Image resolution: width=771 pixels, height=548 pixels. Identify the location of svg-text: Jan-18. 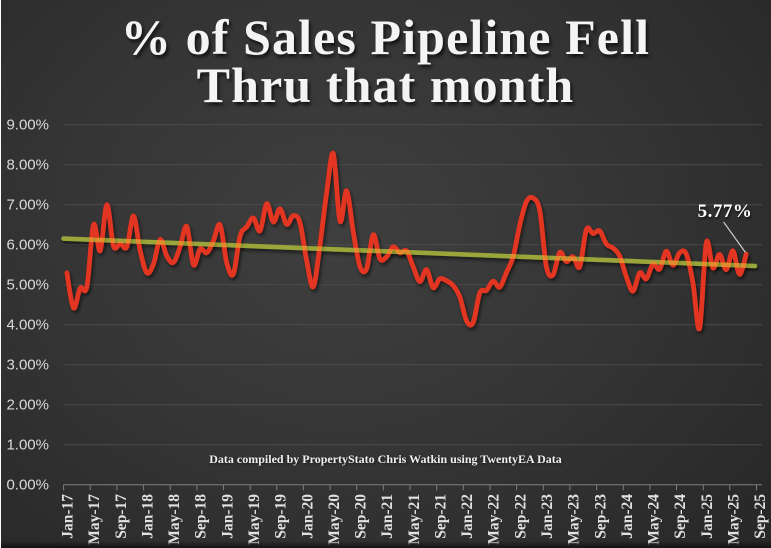
(147, 516).